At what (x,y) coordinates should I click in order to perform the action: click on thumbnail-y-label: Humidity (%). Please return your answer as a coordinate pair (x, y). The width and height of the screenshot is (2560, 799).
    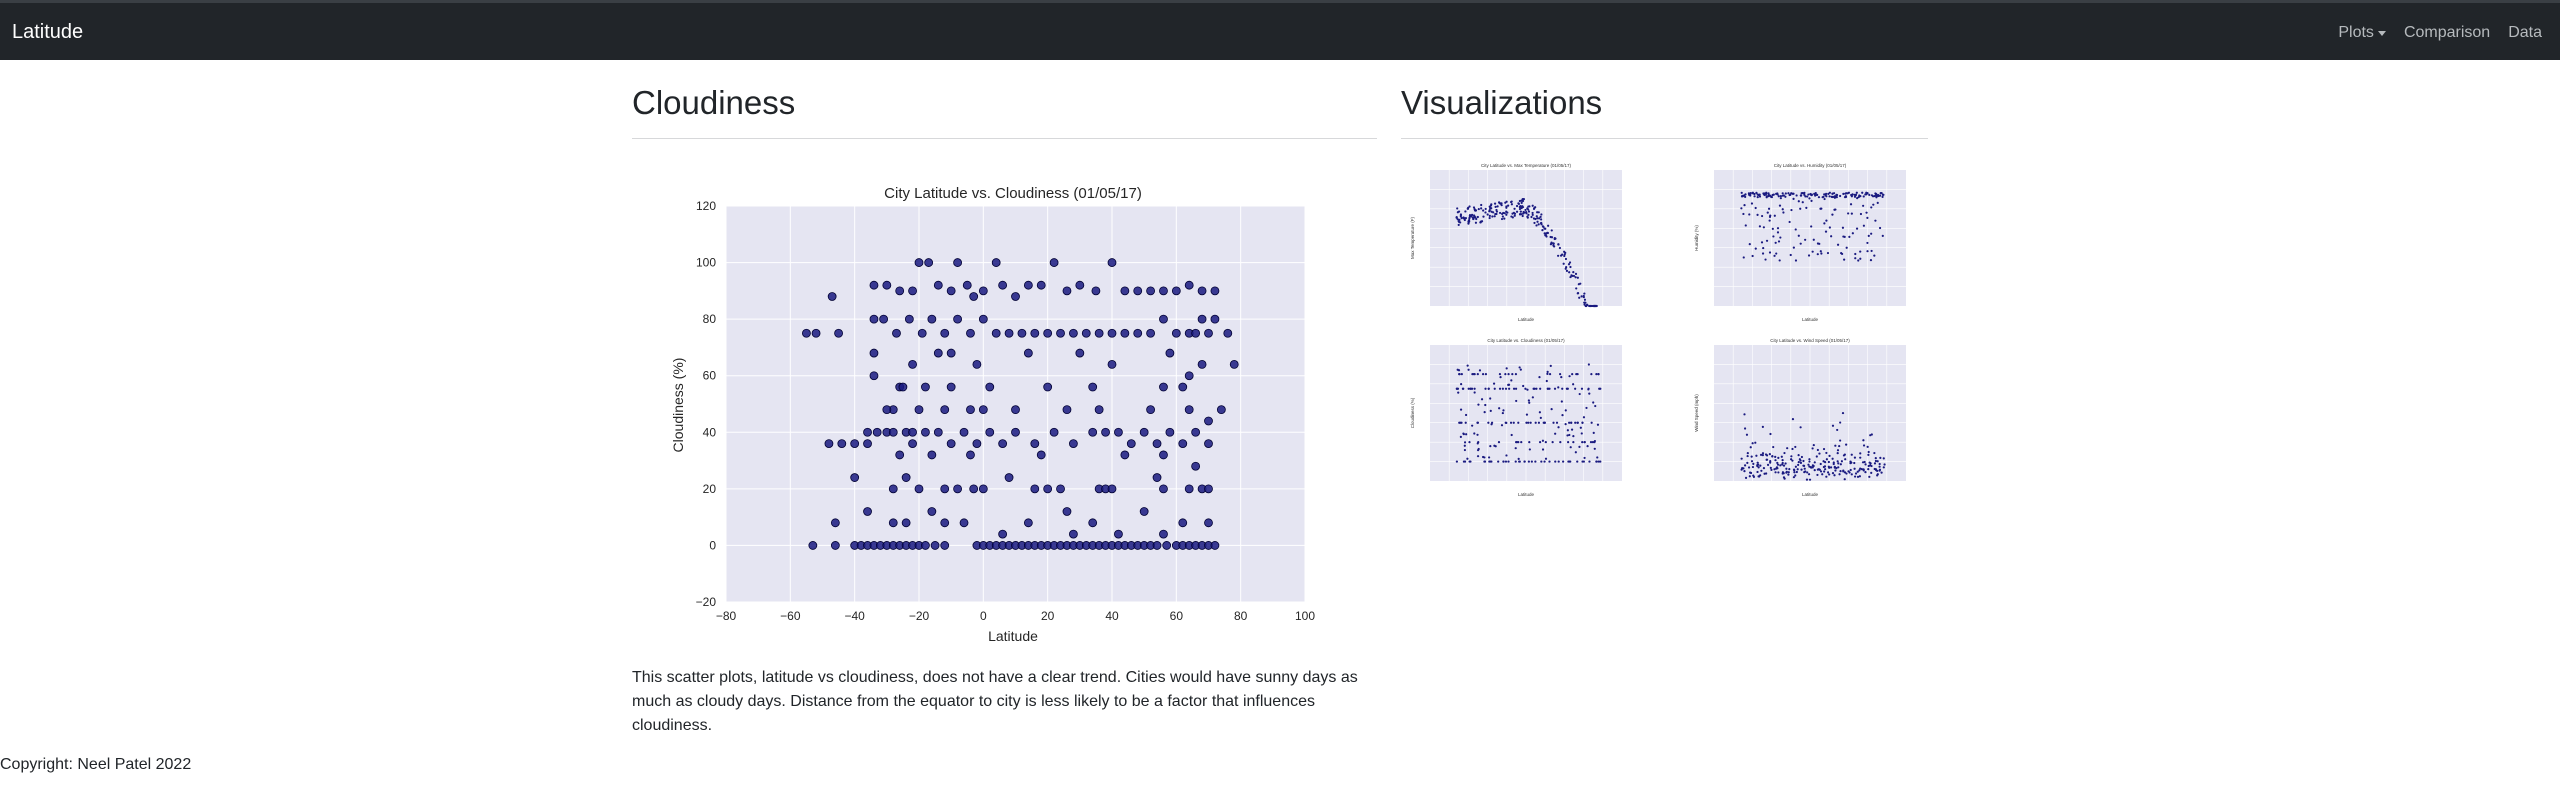
    Looking at the image, I should click on (1696, 238).